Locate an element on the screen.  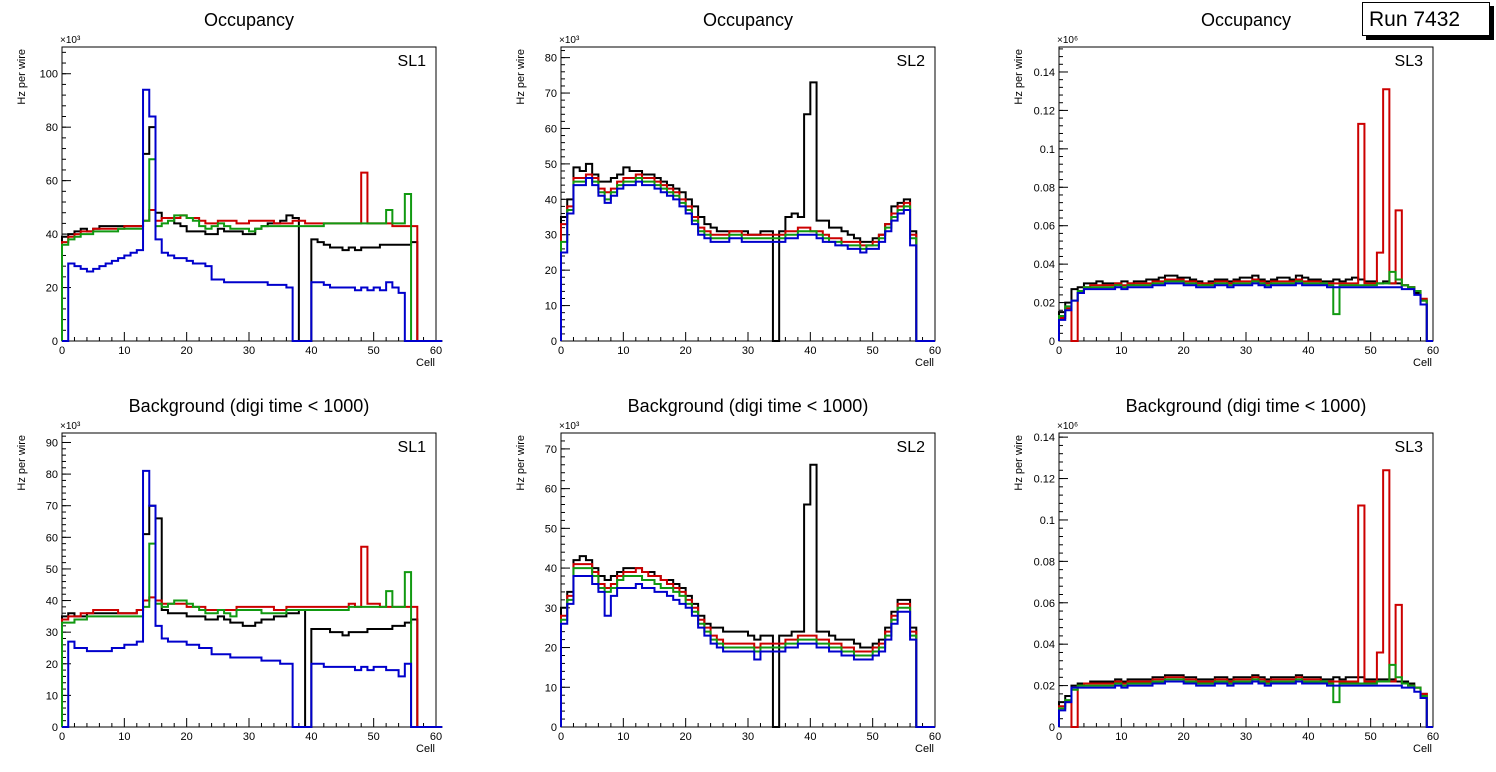
y-tick-label: 50 is located at coordinates (551, 165).